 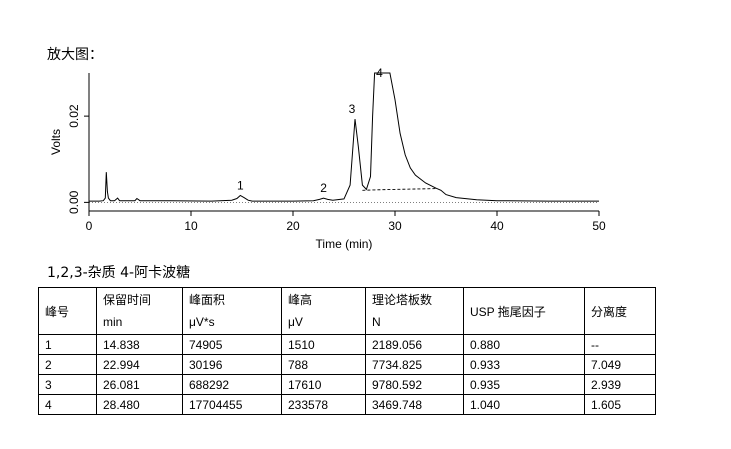 I want to click on table-cell: 2, so click(x=67, y=364).